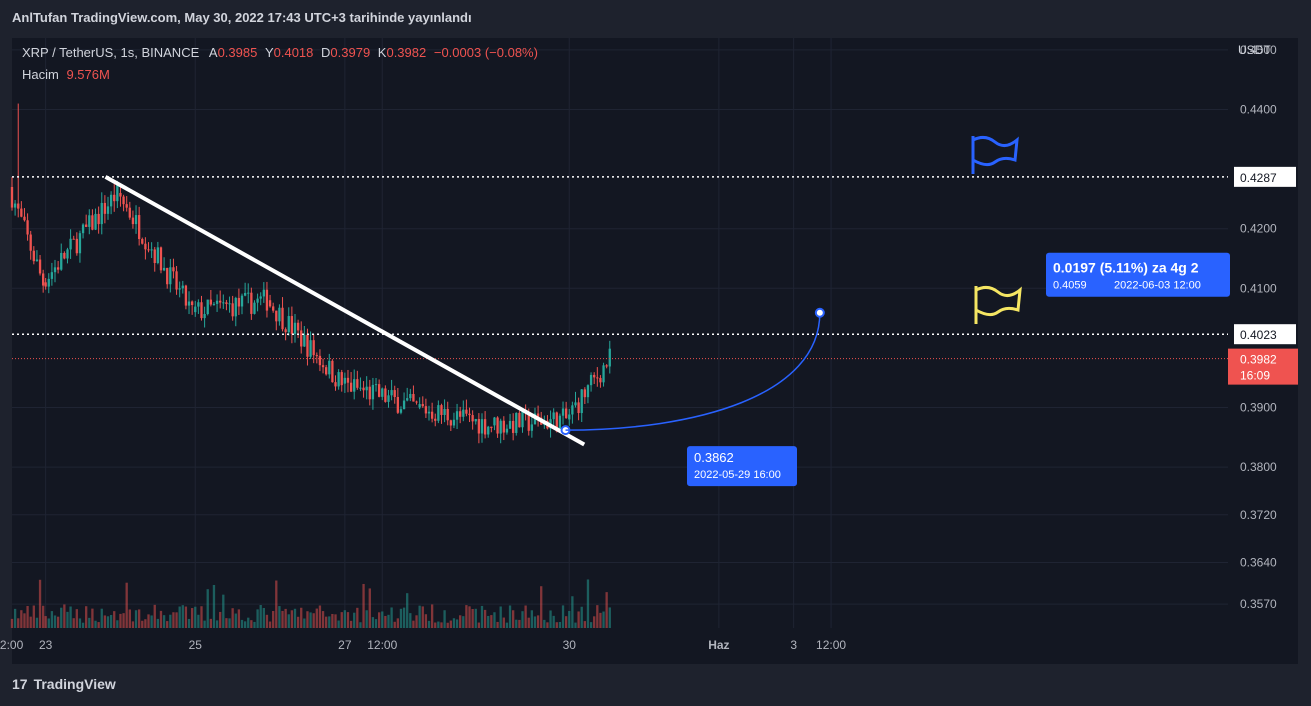  Describe the element at coordinates (742, 466) in the screenshot. I see `low-point-callout` at that location.